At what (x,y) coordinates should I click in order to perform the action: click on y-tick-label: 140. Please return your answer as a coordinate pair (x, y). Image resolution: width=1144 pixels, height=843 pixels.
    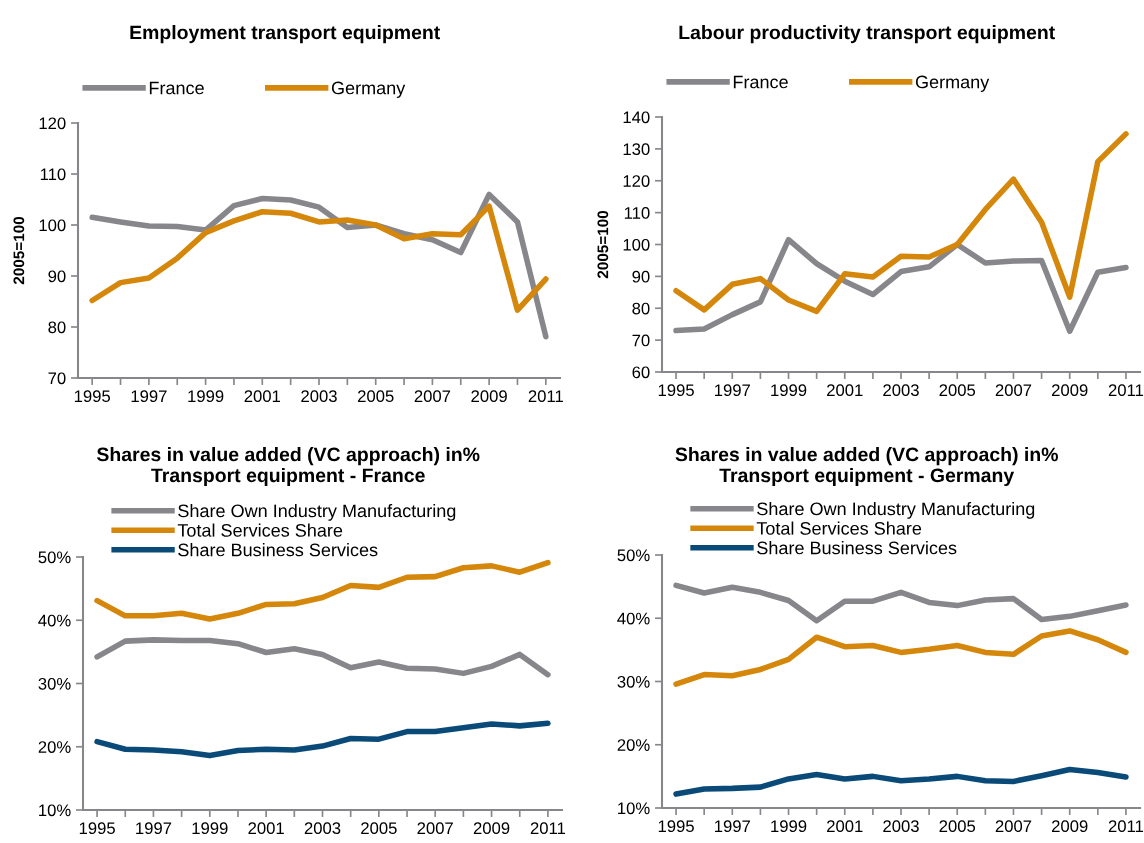
    Looking at the image, I should click on (636, 117).